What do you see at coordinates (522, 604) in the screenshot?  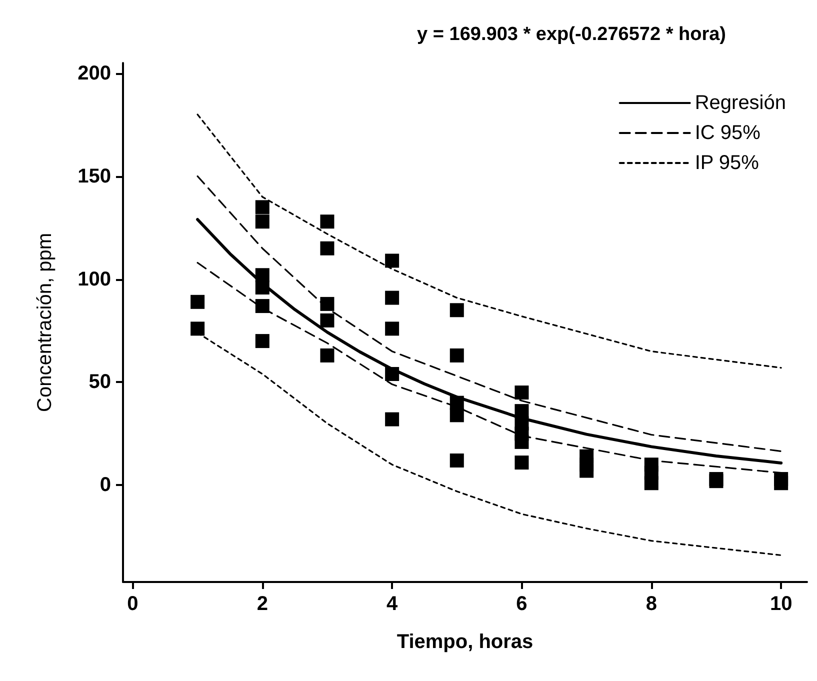 I see `x-tick-label: 6` at bounding box center [522, 604].